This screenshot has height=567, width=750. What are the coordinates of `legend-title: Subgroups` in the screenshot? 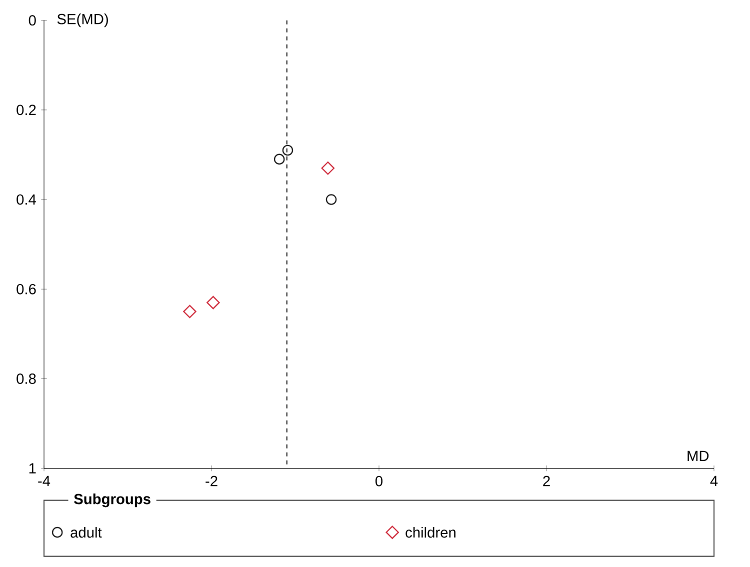 It's located at (112, 500).